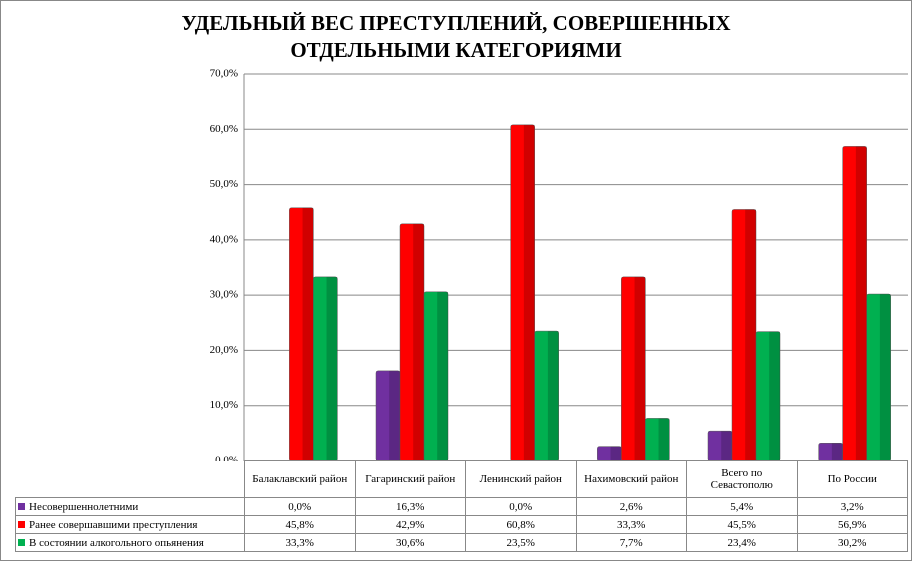 The width and height of the screenshot is (912, 561). What do you see at coordinates (521, 479) in the screenshot?
I see `x-tick-label: Ленинский район` at bounding box center [521, 479].